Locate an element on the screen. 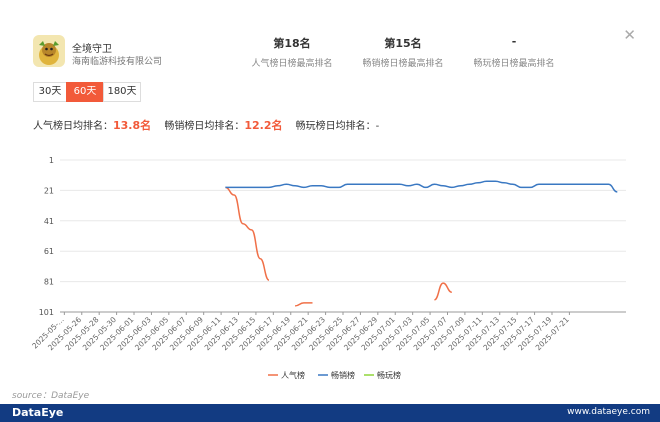  y-tick-label: 21 is located at coordinates (49, 190).